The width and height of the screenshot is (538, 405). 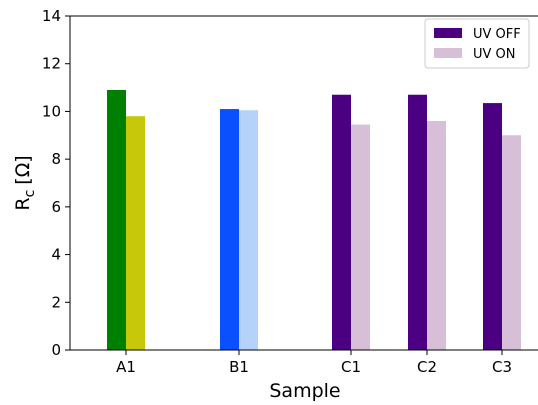 What do you see at coordinates (23, 169) in the screenshot?
I see `y-axis-title-unit: [Ω]` at bounding box center [23, 169].